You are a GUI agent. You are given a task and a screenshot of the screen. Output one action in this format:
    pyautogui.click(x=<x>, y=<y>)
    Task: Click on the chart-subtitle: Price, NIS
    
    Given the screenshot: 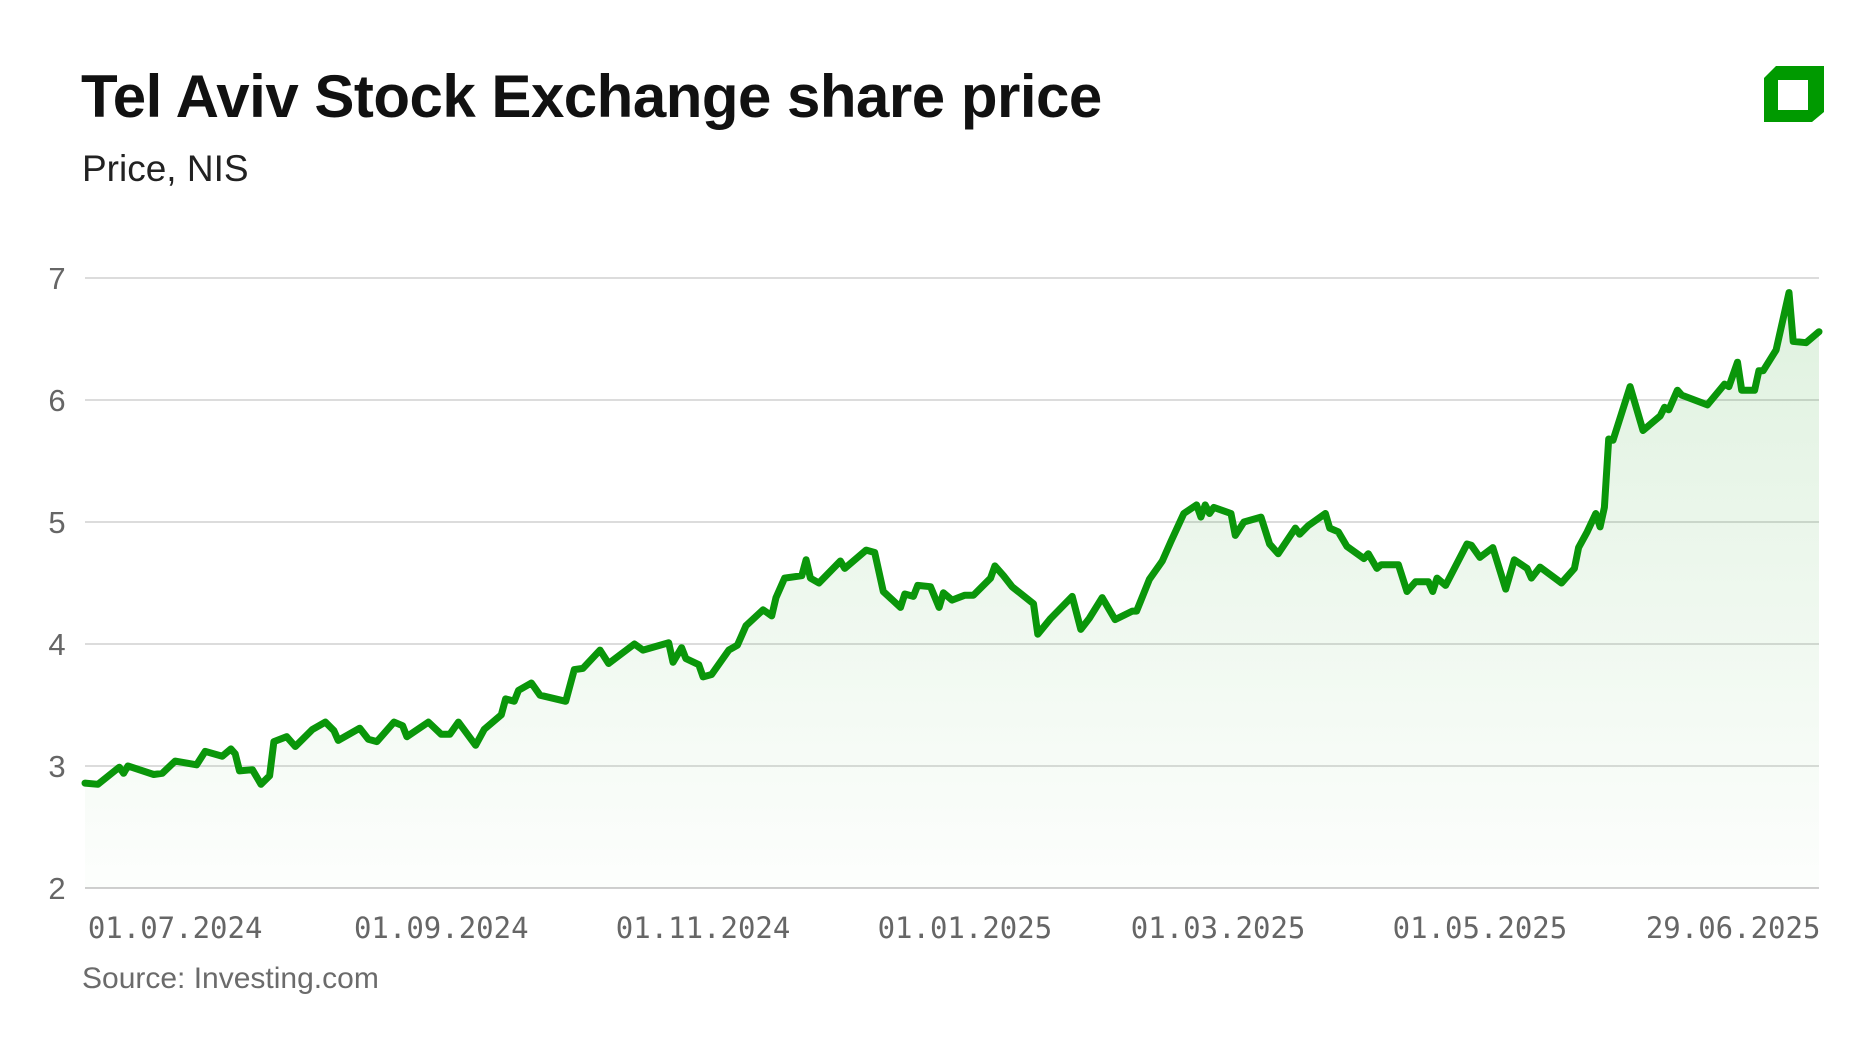 What is the action you would take?
    pyautogui.click(x=165, y=168)
    